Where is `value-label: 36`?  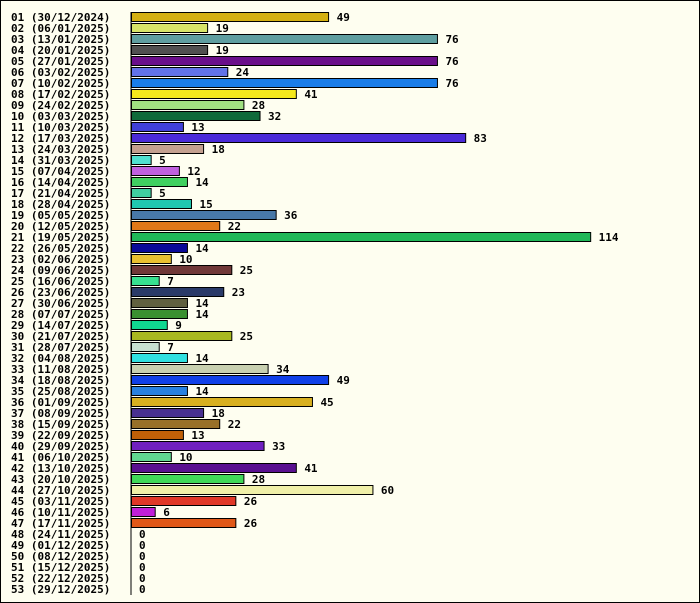
value-label: 36 is located at coordinates (291, 215).